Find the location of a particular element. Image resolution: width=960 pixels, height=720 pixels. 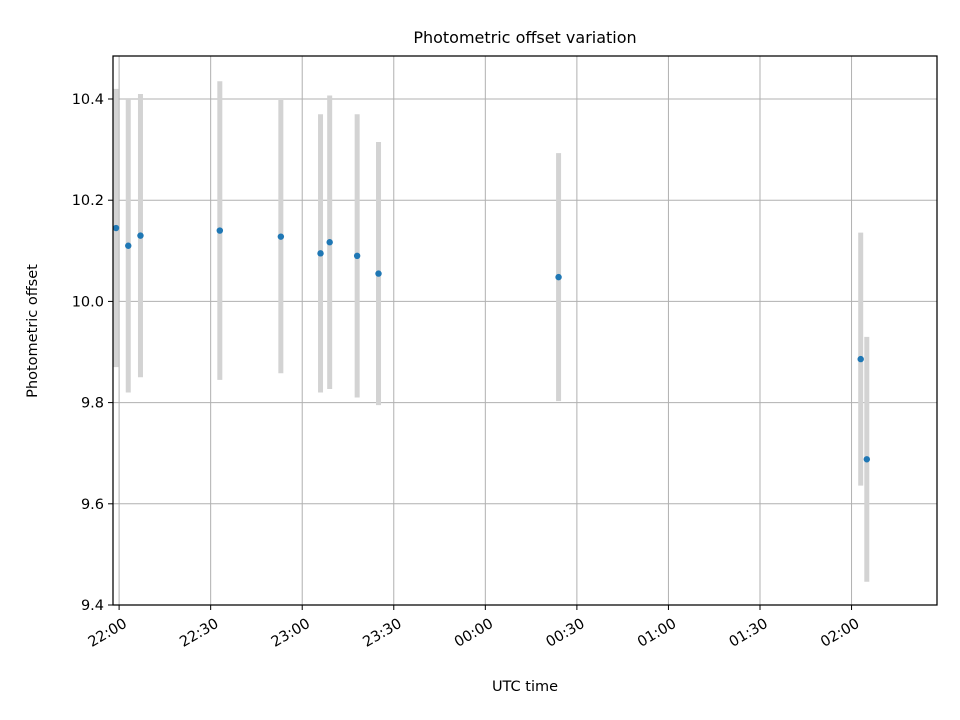

y-axis-ticks: 9.4 9.6 9.8 10.0 10.2 10.4 is located at coordinates (92, 353).